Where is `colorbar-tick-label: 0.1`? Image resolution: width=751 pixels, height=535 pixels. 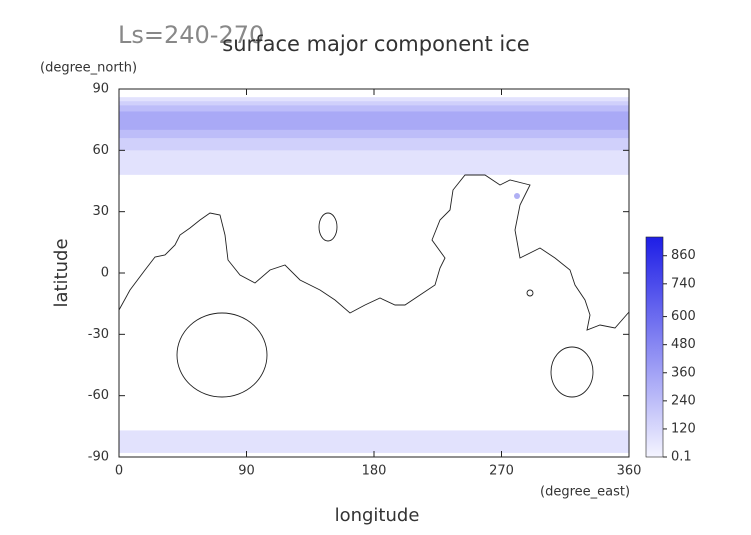 colorbar-tick-label: 0.1 is located at coordinates (681, 457).